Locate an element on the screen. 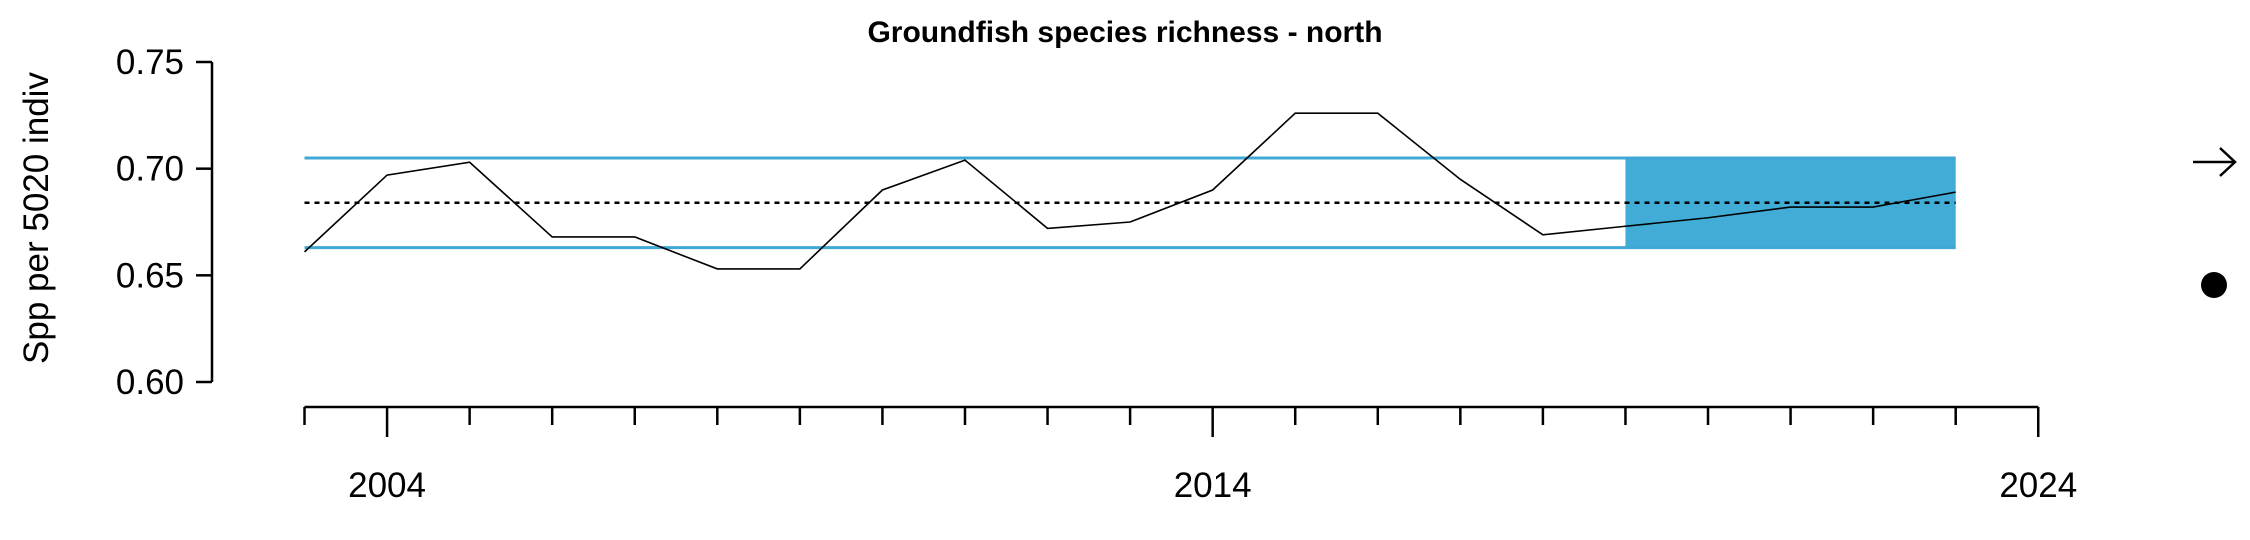  x-tick-label: 2004 is located at coordinates (387, 485).